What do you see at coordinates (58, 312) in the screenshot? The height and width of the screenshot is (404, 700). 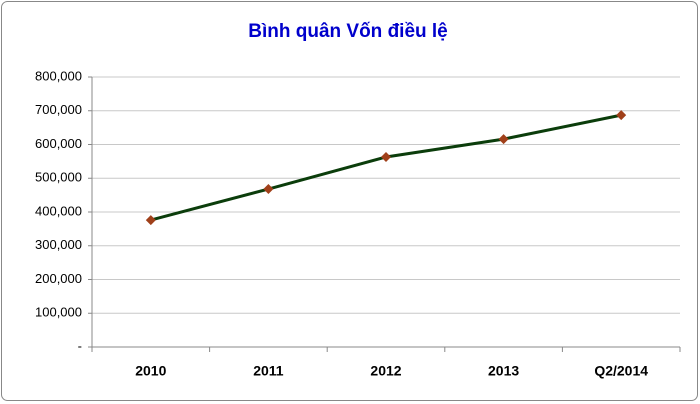 I see `y-tick-label: 100,000` at bounding box center [58, 312].